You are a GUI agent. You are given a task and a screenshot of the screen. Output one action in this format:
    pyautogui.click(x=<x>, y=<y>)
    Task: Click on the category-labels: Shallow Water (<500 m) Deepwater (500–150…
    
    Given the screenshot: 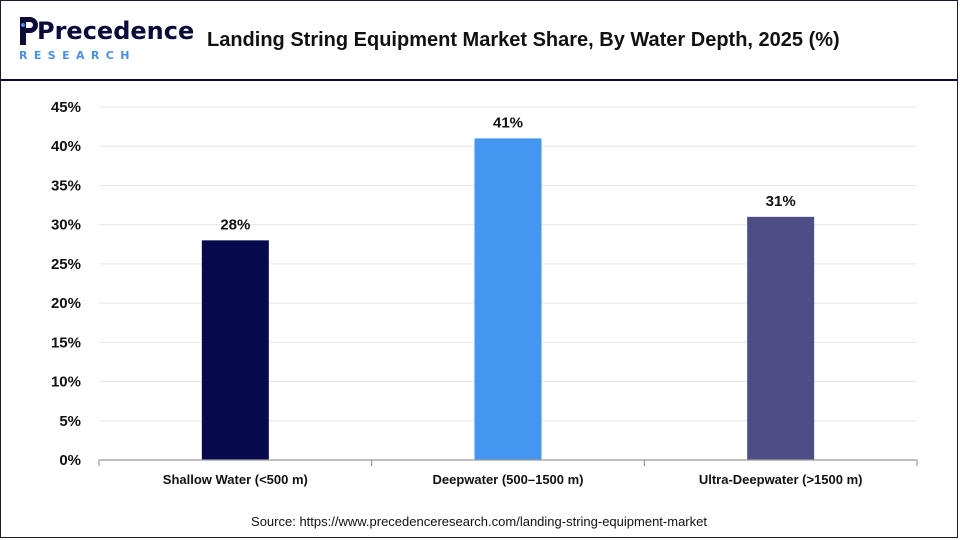 What is the action you would take?
    pyautogui.click(x=513, y=479)
    